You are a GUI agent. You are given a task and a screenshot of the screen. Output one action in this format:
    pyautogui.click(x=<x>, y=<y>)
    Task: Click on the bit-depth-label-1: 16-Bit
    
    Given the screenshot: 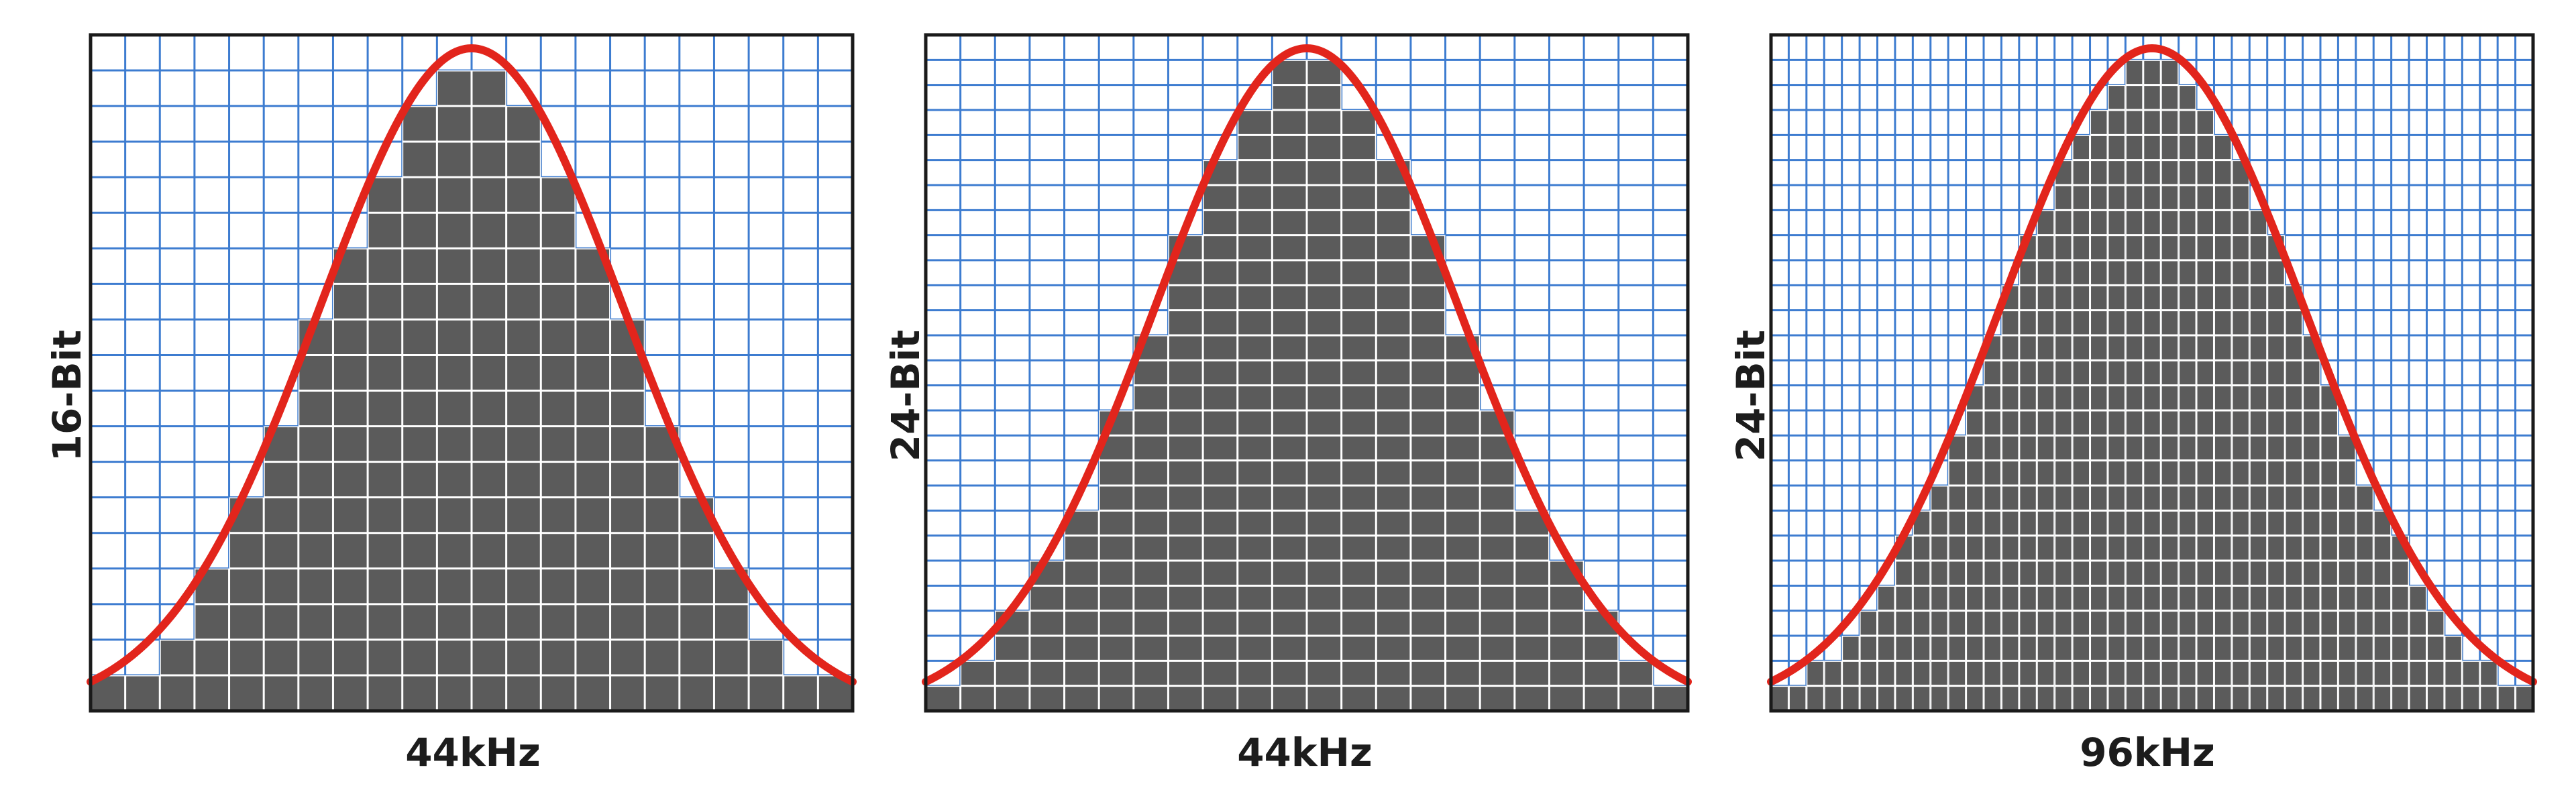 What is the action you would take?
    pyautogui.click(x=67, y=395)
    